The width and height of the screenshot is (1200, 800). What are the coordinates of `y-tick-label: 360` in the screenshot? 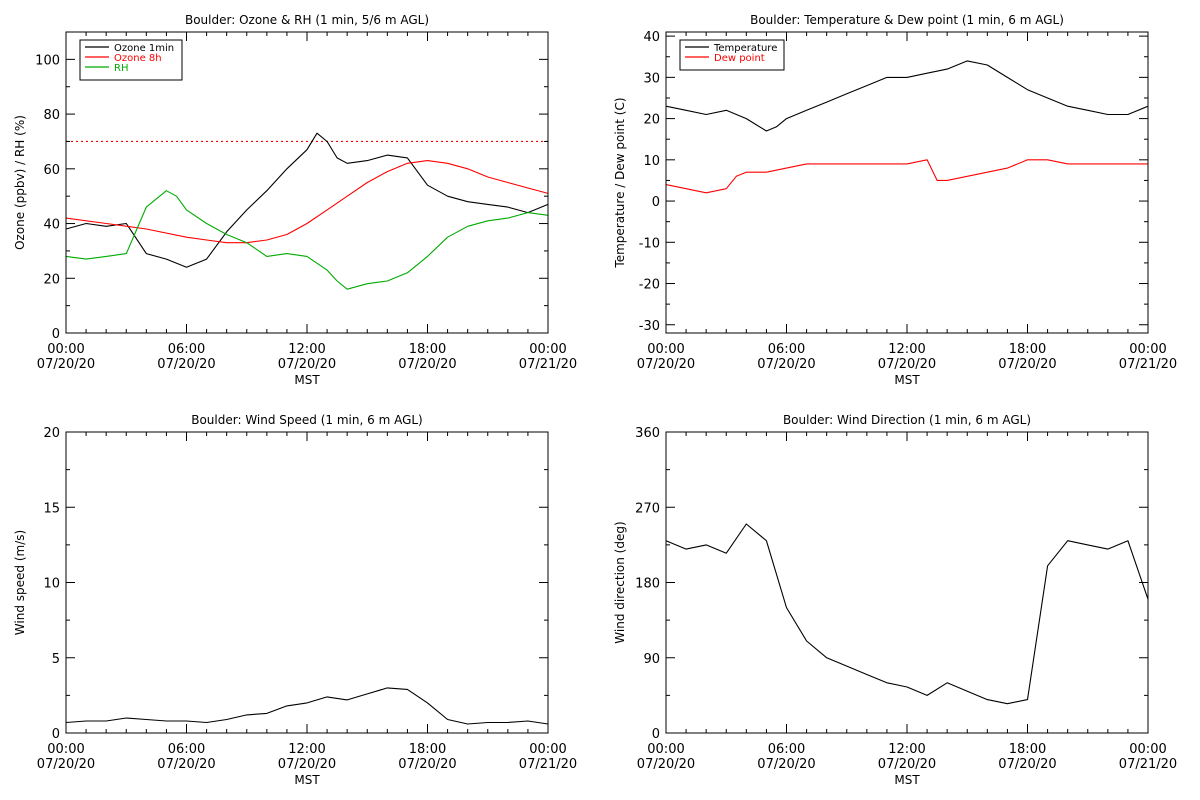 It's located at (647, 433).